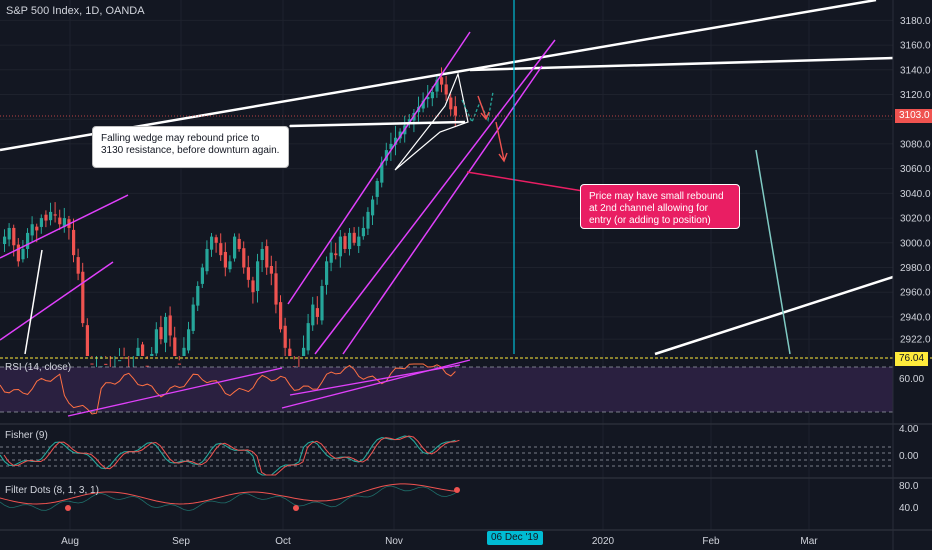 The width and height of the screenshot is (932, 550). Describe the element at coordinates (372, 124) in the screenshot. I see `callout-pointer-white` at that location.